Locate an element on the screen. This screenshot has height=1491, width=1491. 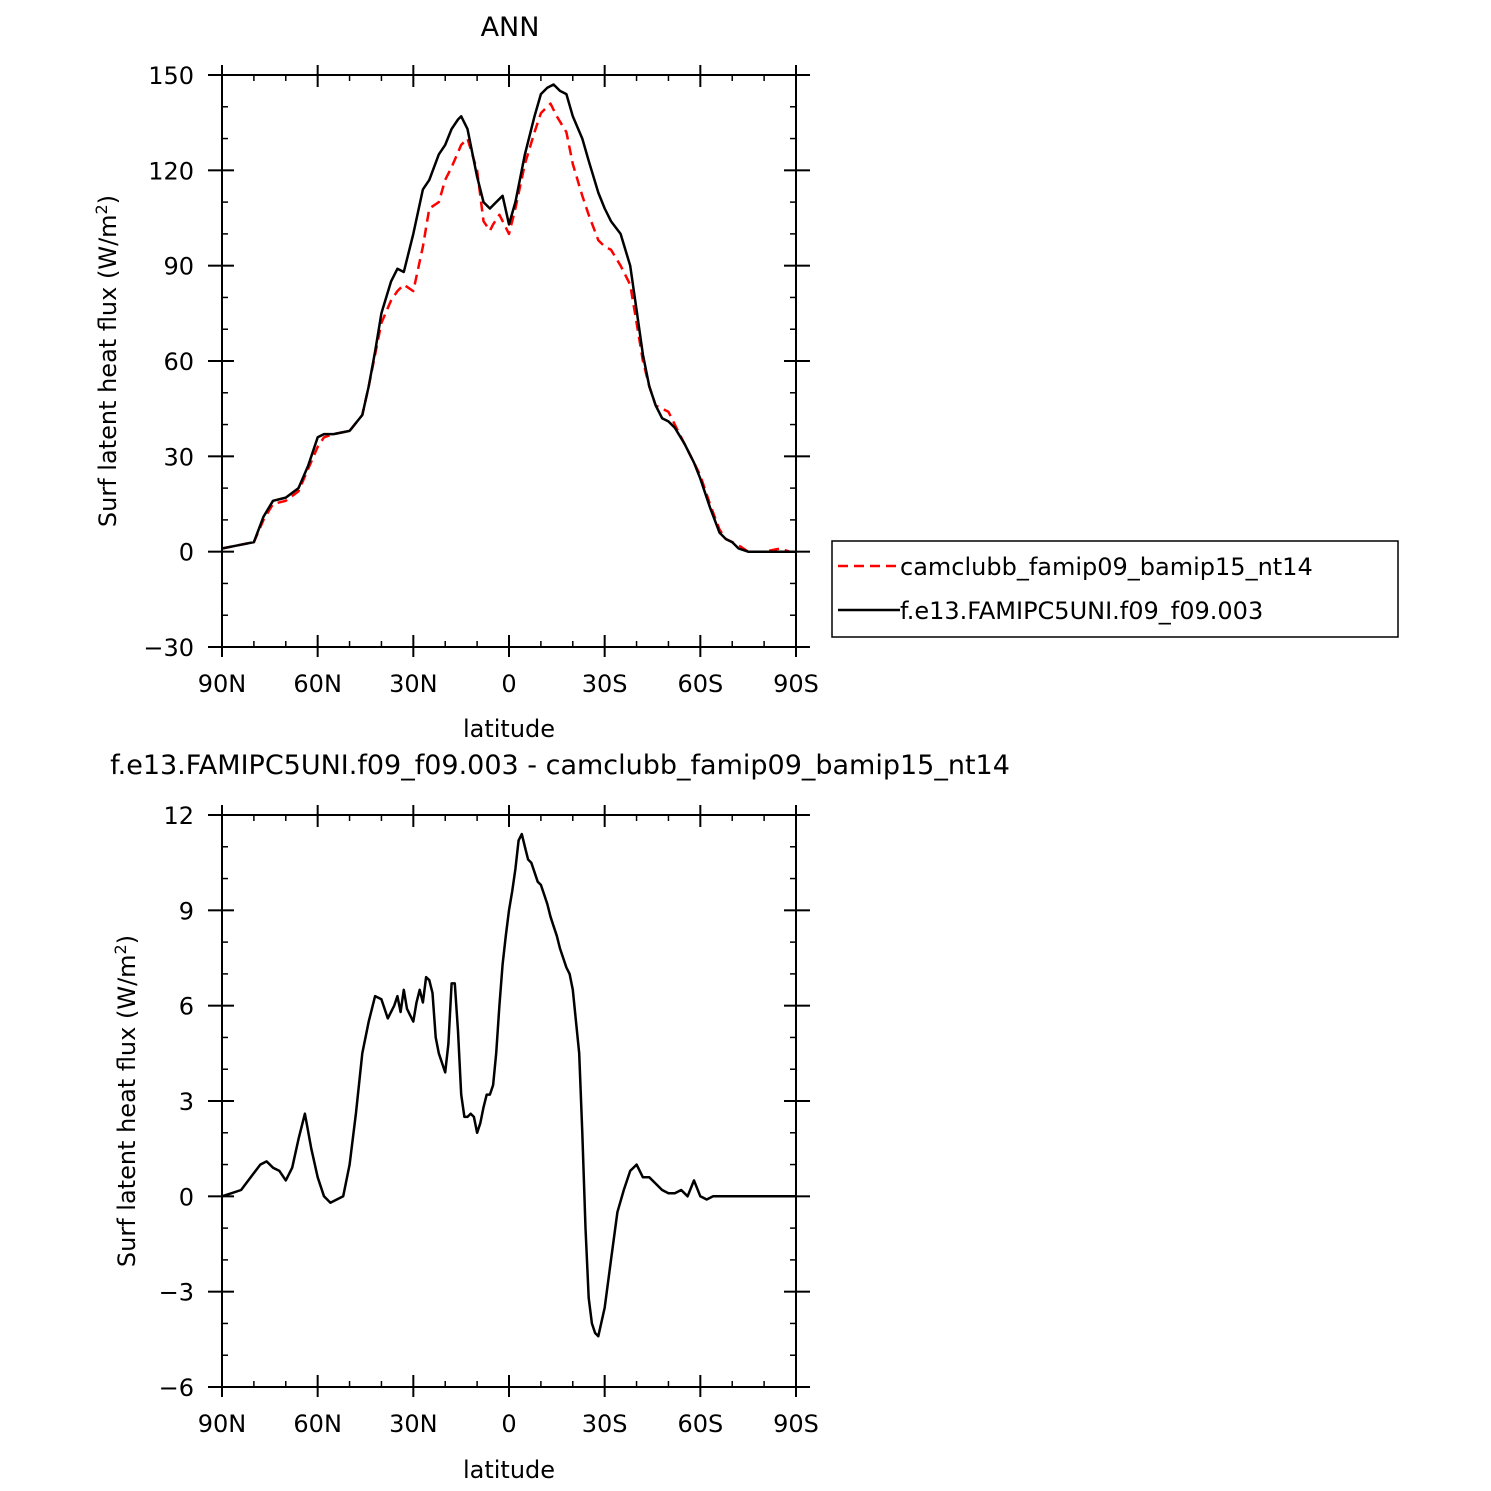
legend-box is located at coordinates (1115, 589).